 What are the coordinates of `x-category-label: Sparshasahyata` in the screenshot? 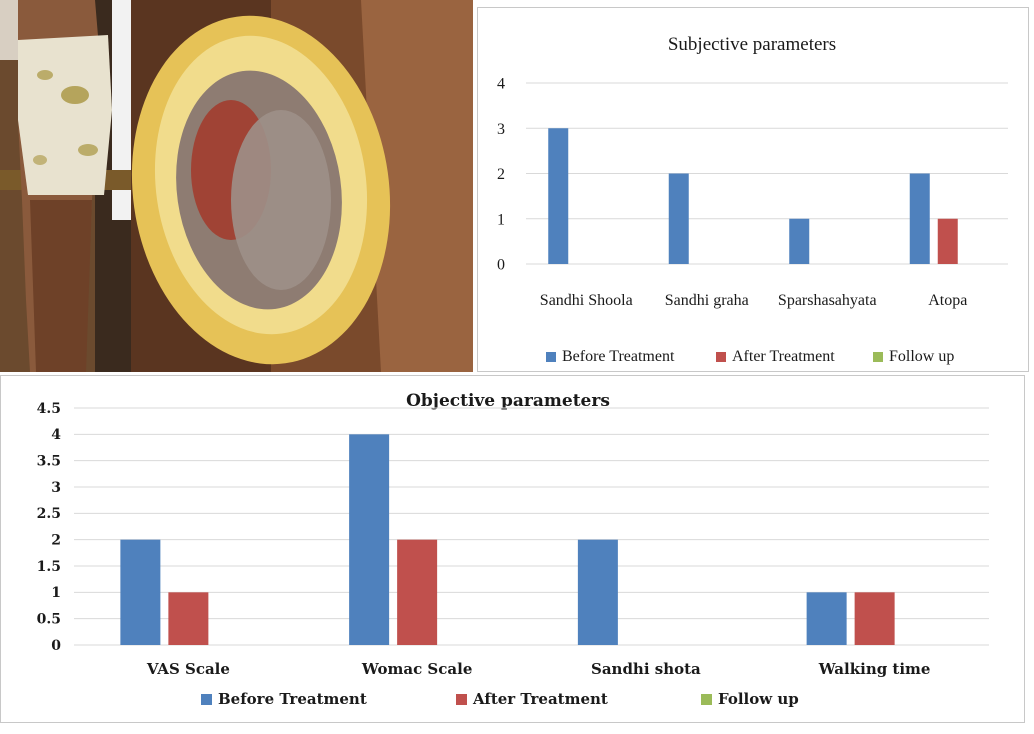 It's located at (827, 300).